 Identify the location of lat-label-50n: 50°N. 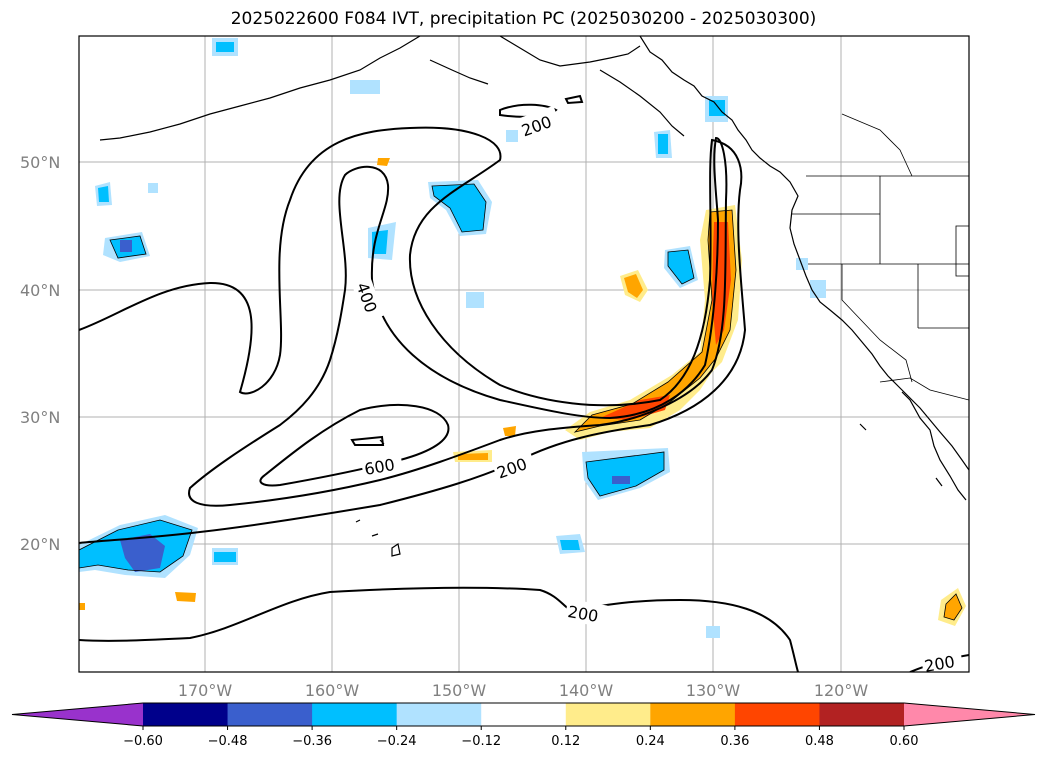
(40, 162).